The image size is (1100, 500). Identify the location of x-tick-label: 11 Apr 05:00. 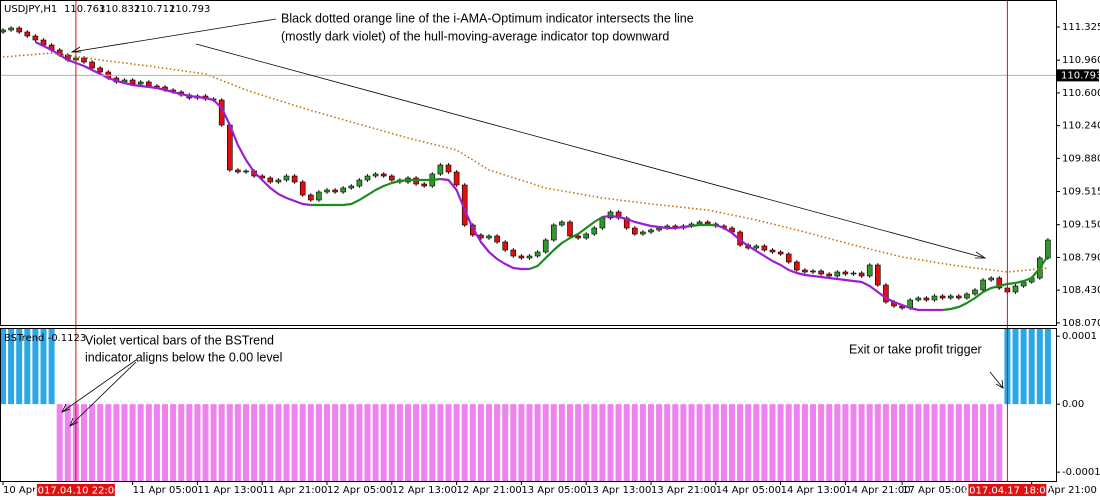
(165, 490).